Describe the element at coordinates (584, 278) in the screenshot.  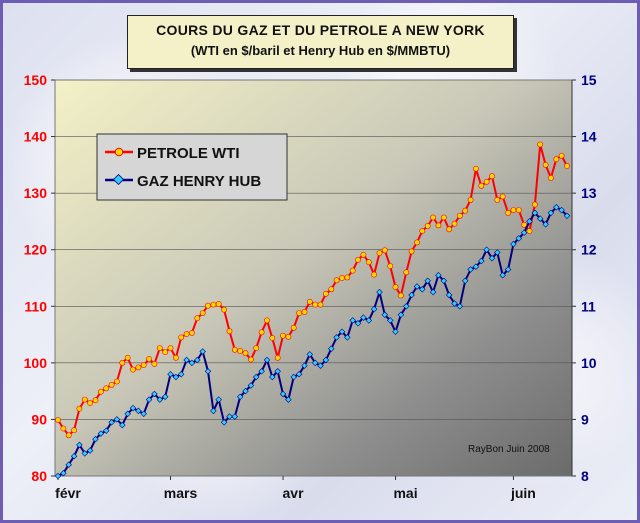
I see `right-axis: 8 9 10 11 12 13 14 15` at that location.